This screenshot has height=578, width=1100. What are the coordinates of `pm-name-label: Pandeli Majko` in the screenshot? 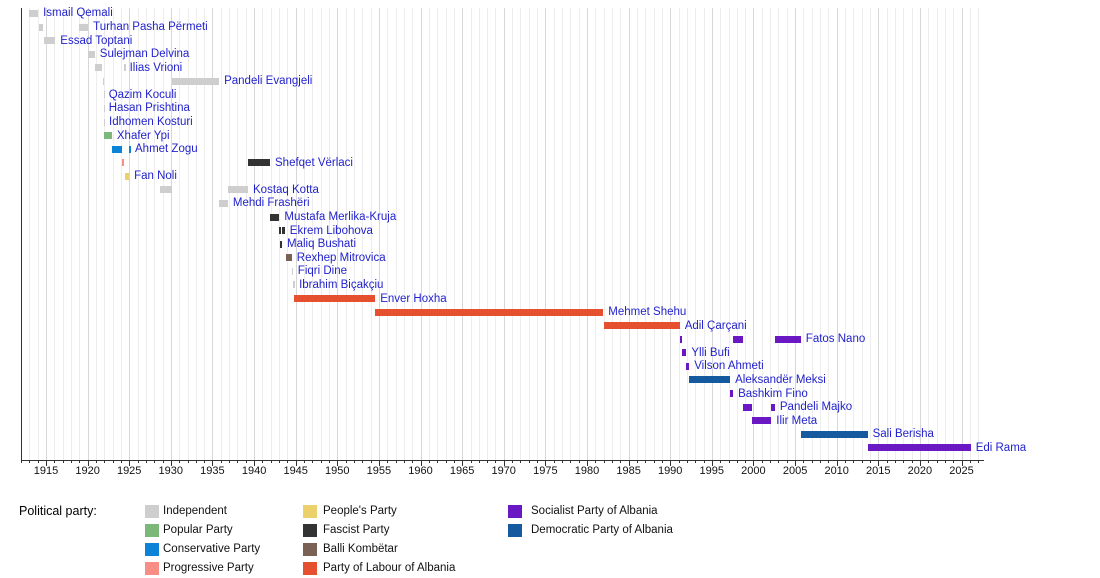 It's located at (816, 407).